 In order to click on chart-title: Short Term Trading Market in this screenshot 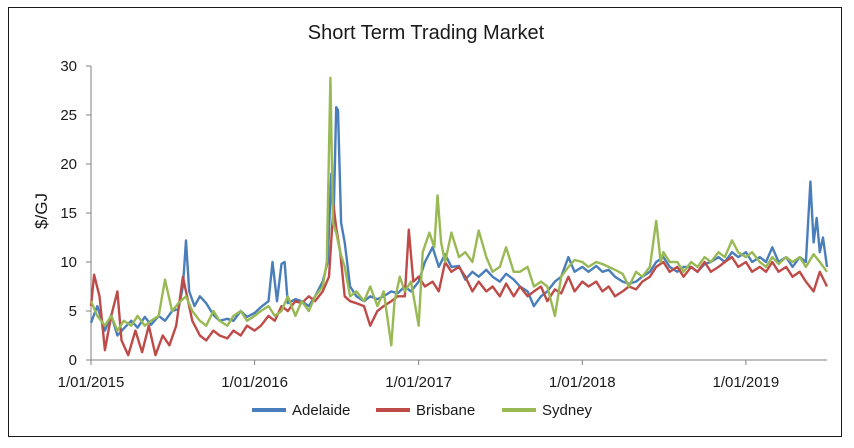, I will do `click(426, 33)`.